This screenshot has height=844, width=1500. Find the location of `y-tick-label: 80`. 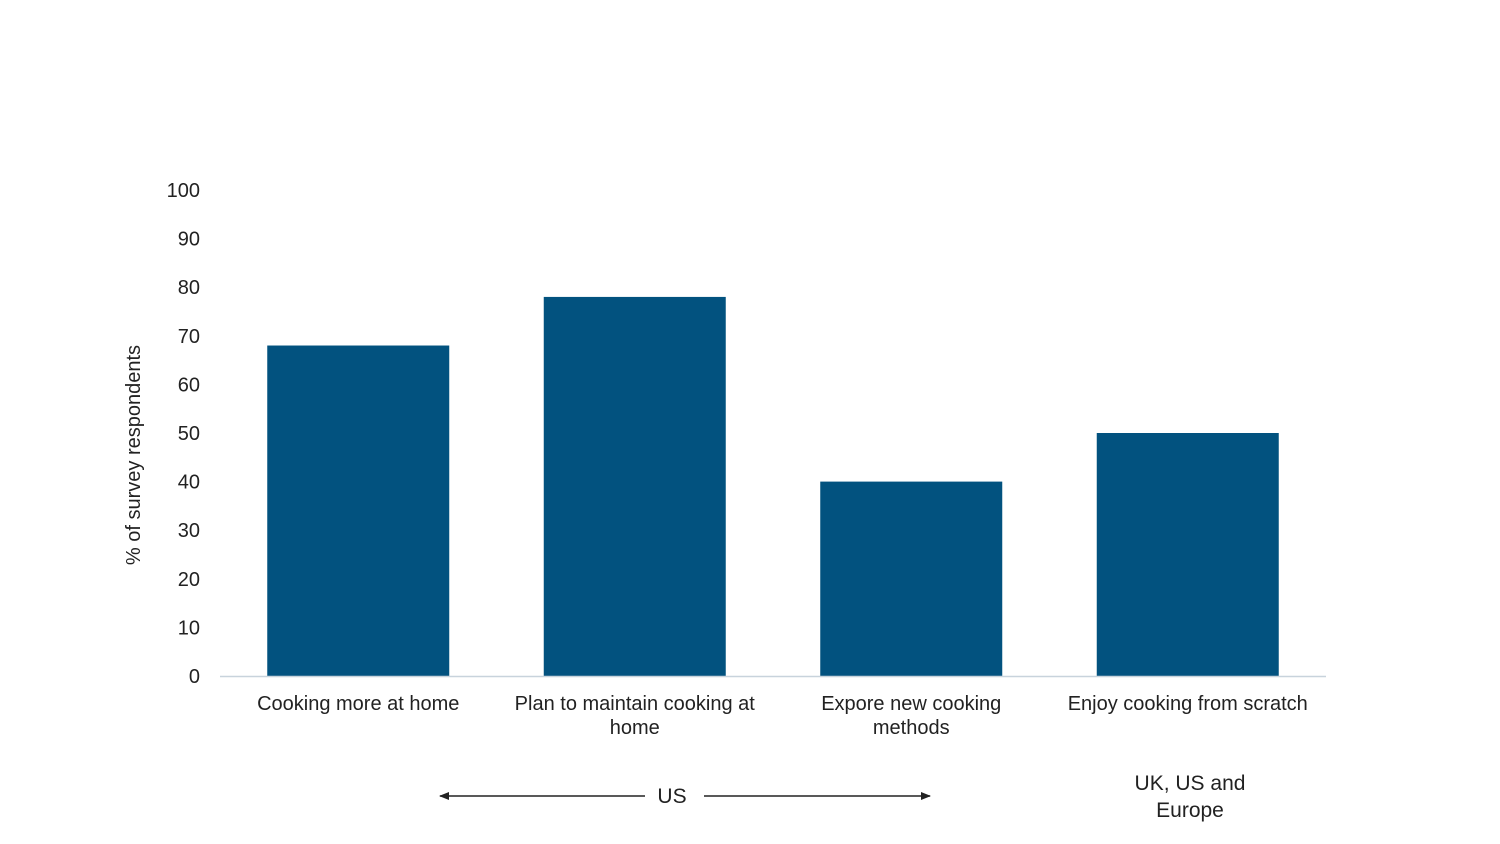

y-tick-label: 80 is located at coordinates (189, 288).